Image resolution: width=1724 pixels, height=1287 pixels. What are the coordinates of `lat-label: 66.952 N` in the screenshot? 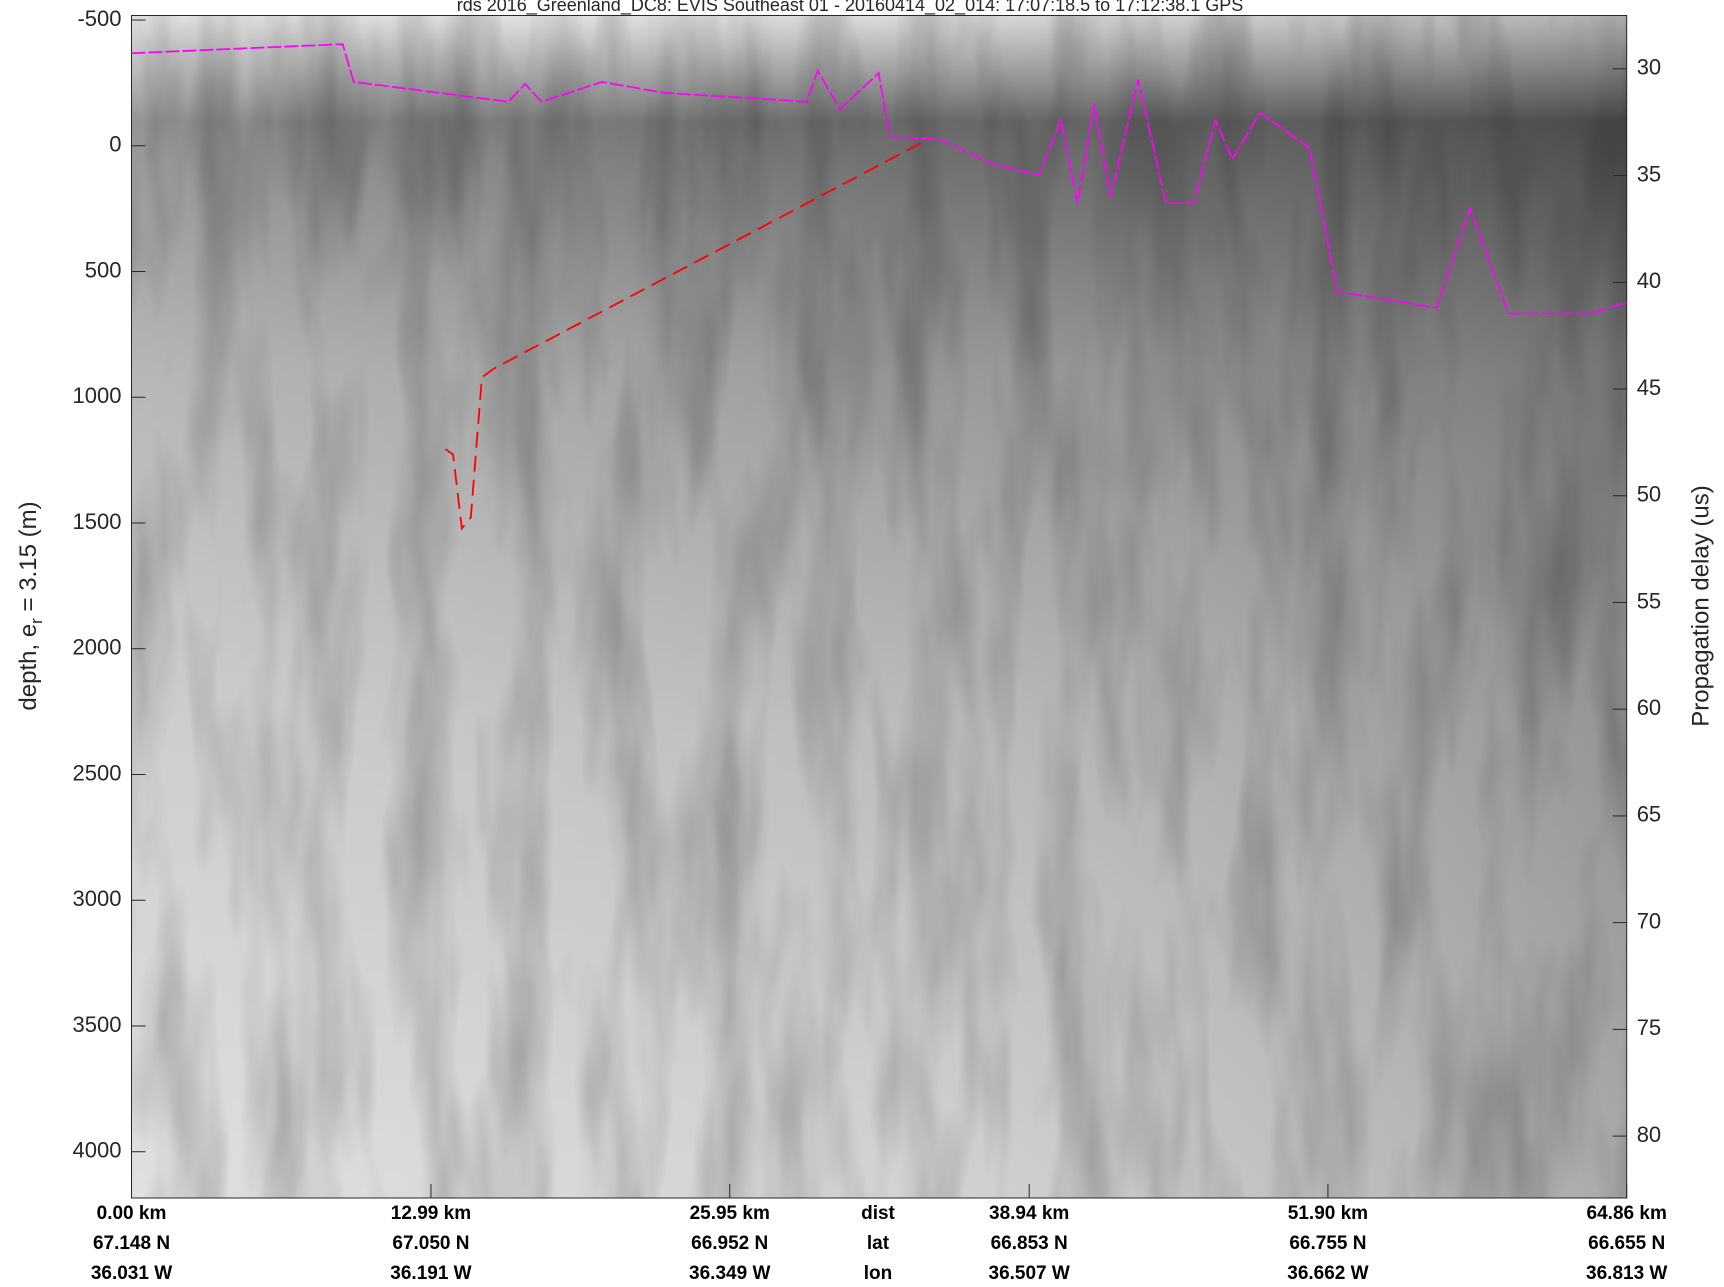 It's located at (729, 1243).